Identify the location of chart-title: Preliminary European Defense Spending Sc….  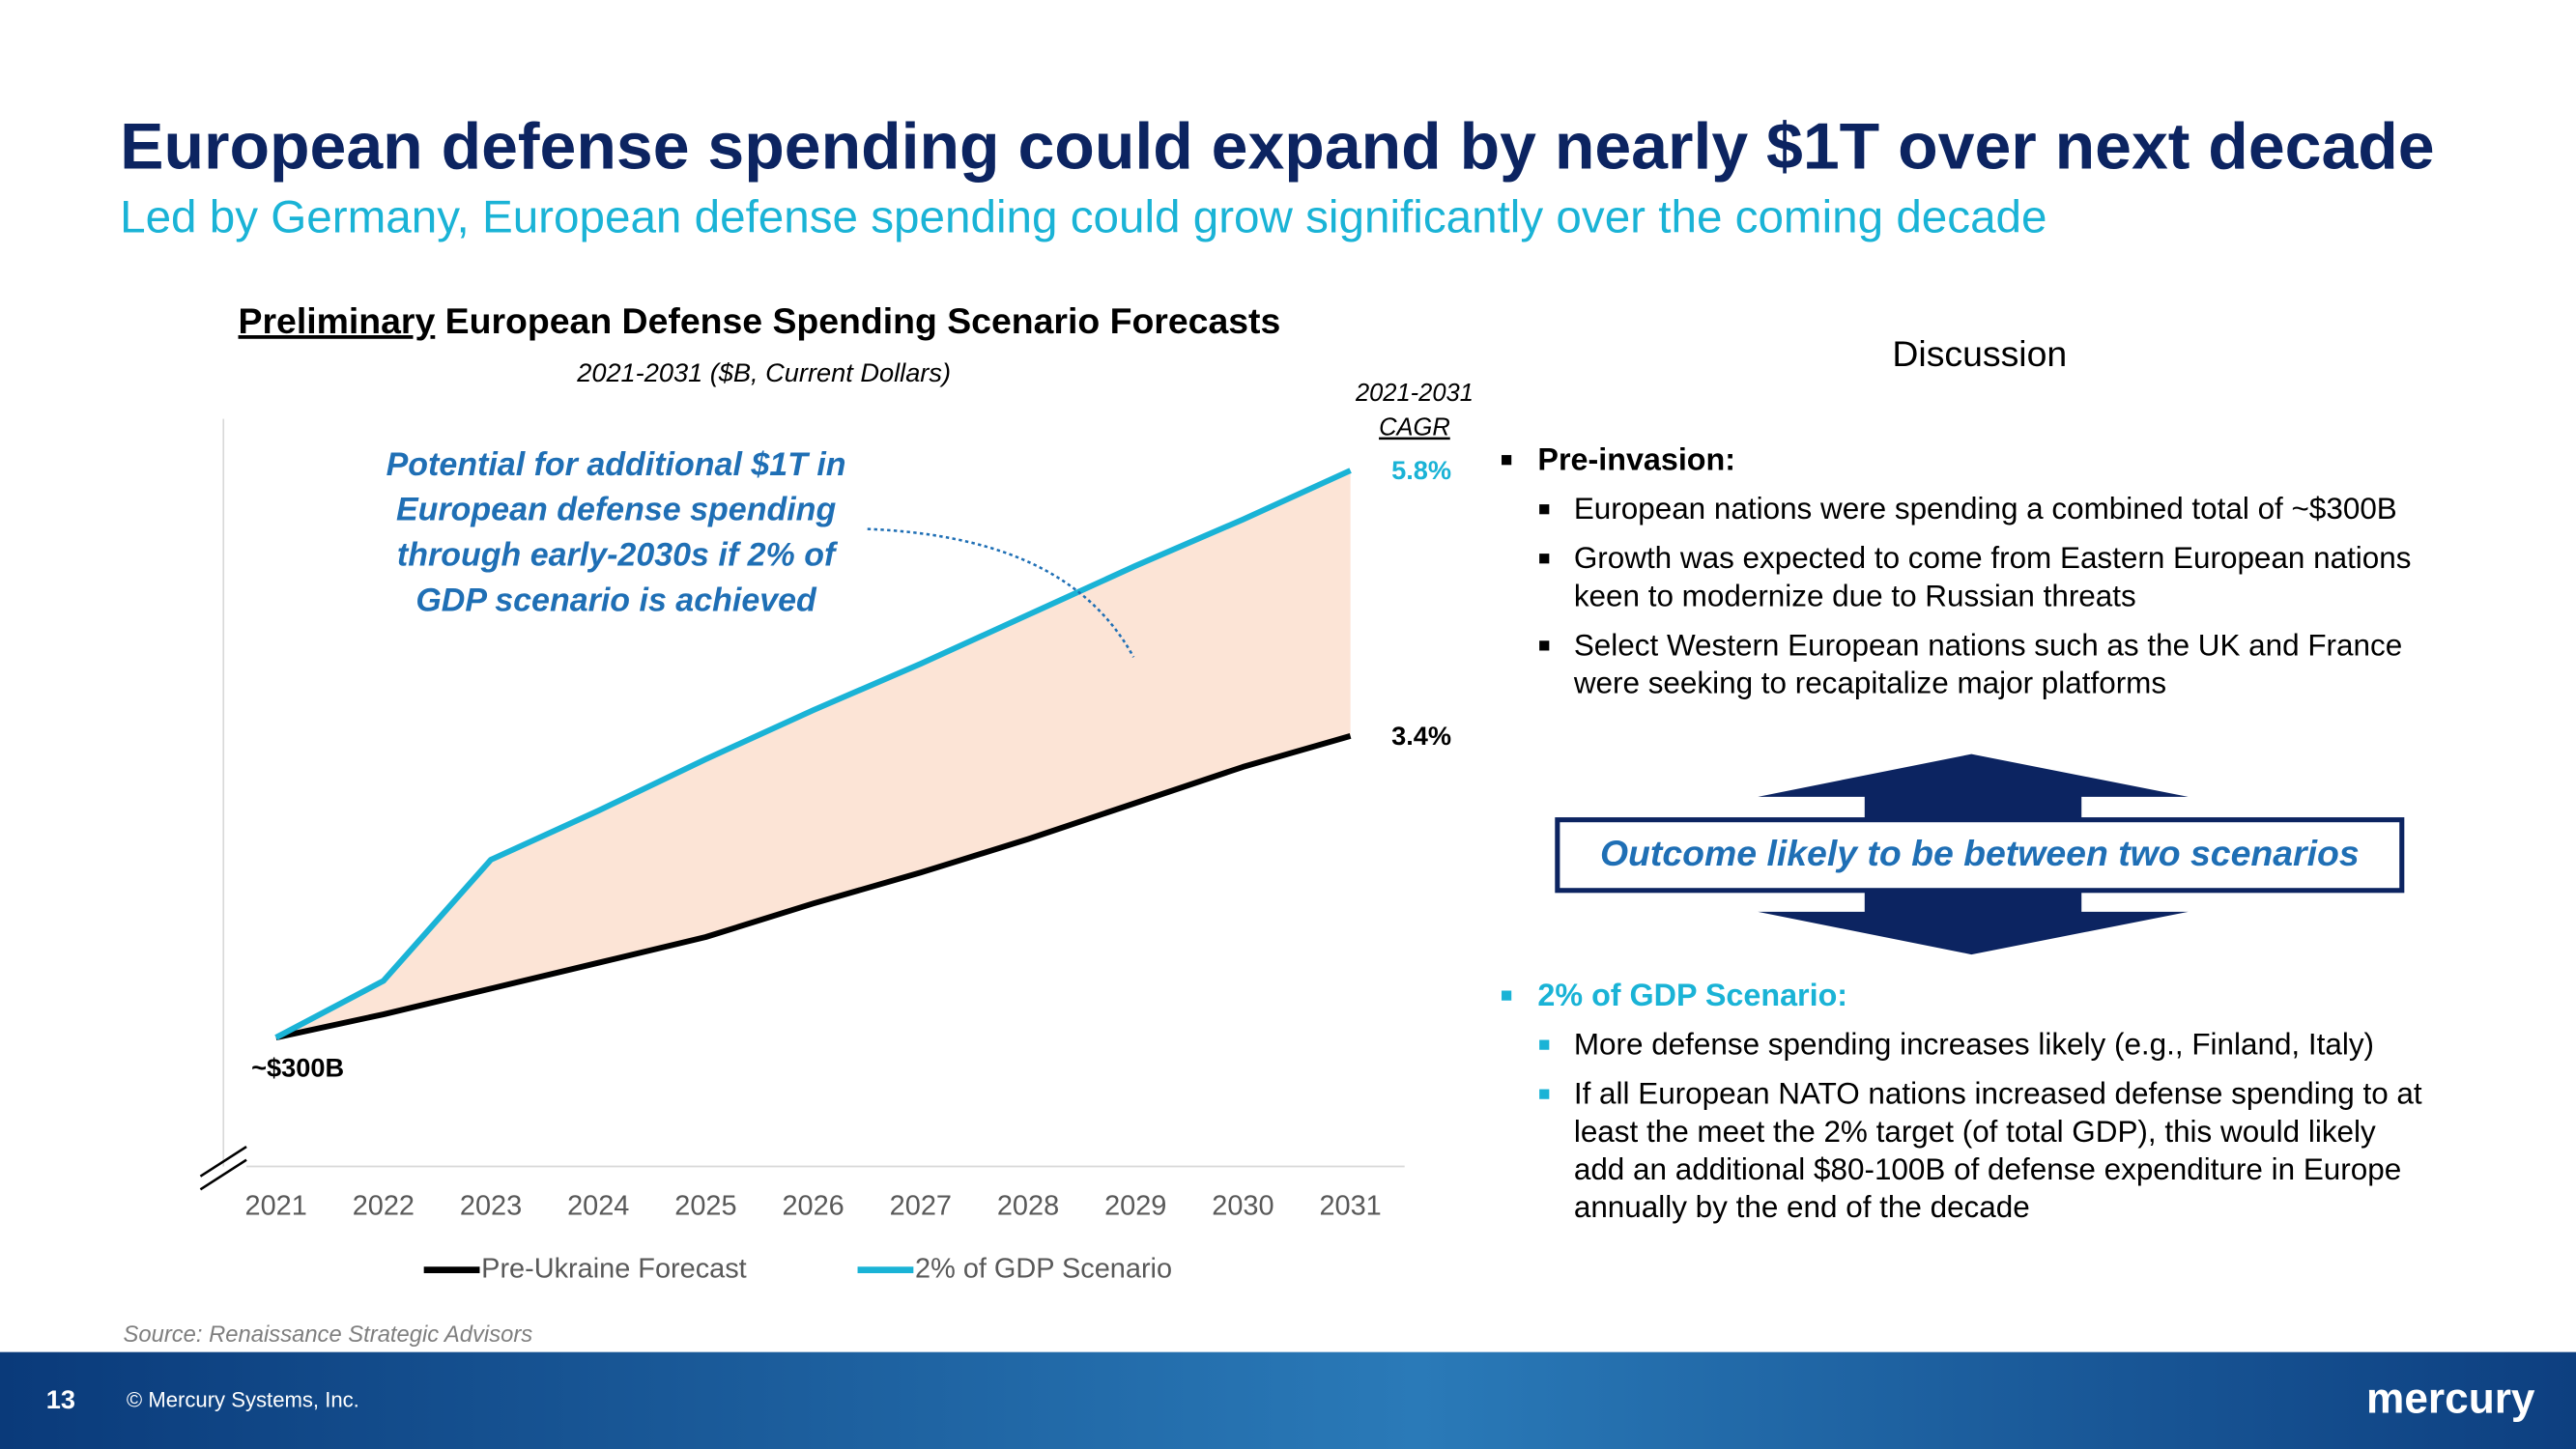
(760, 320).